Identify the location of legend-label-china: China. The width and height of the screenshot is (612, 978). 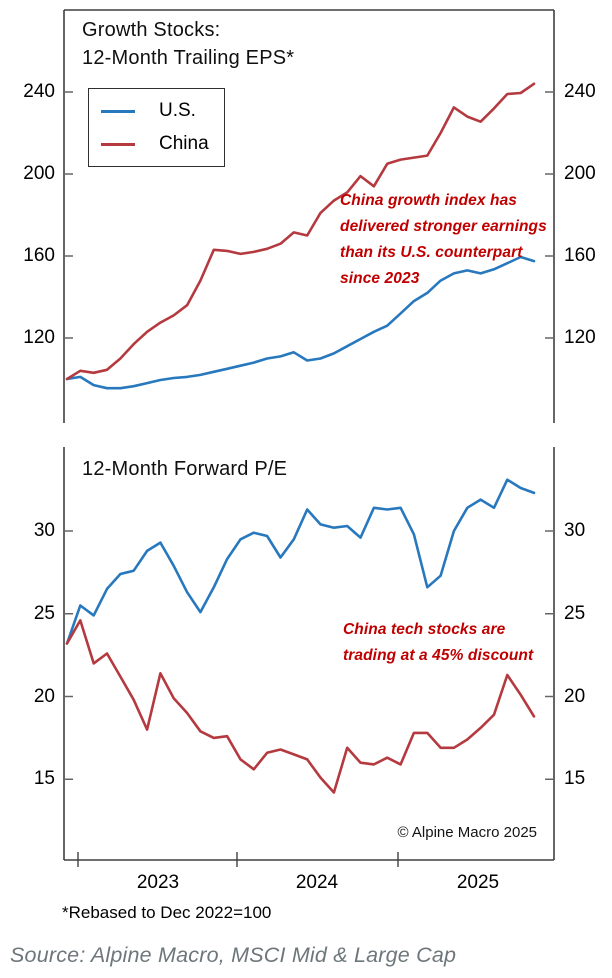
(184, 143).